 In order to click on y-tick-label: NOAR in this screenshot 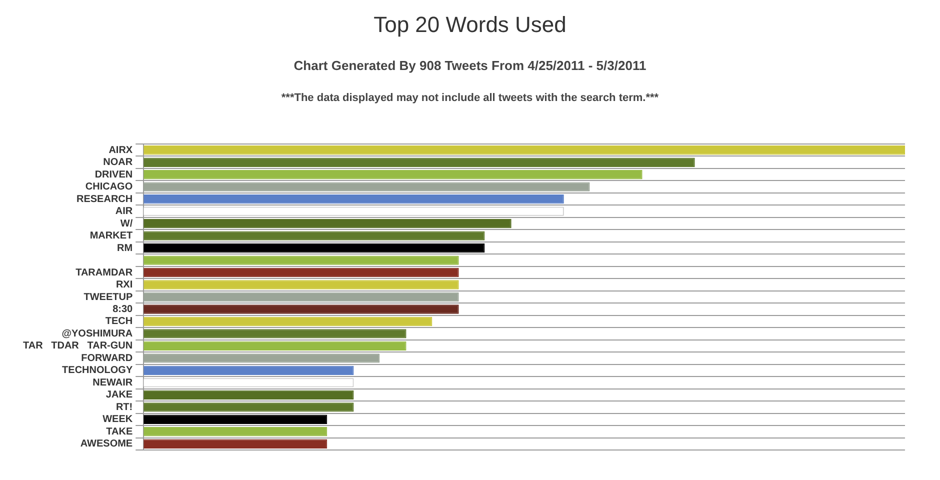, I will do `click(118, 162)`.